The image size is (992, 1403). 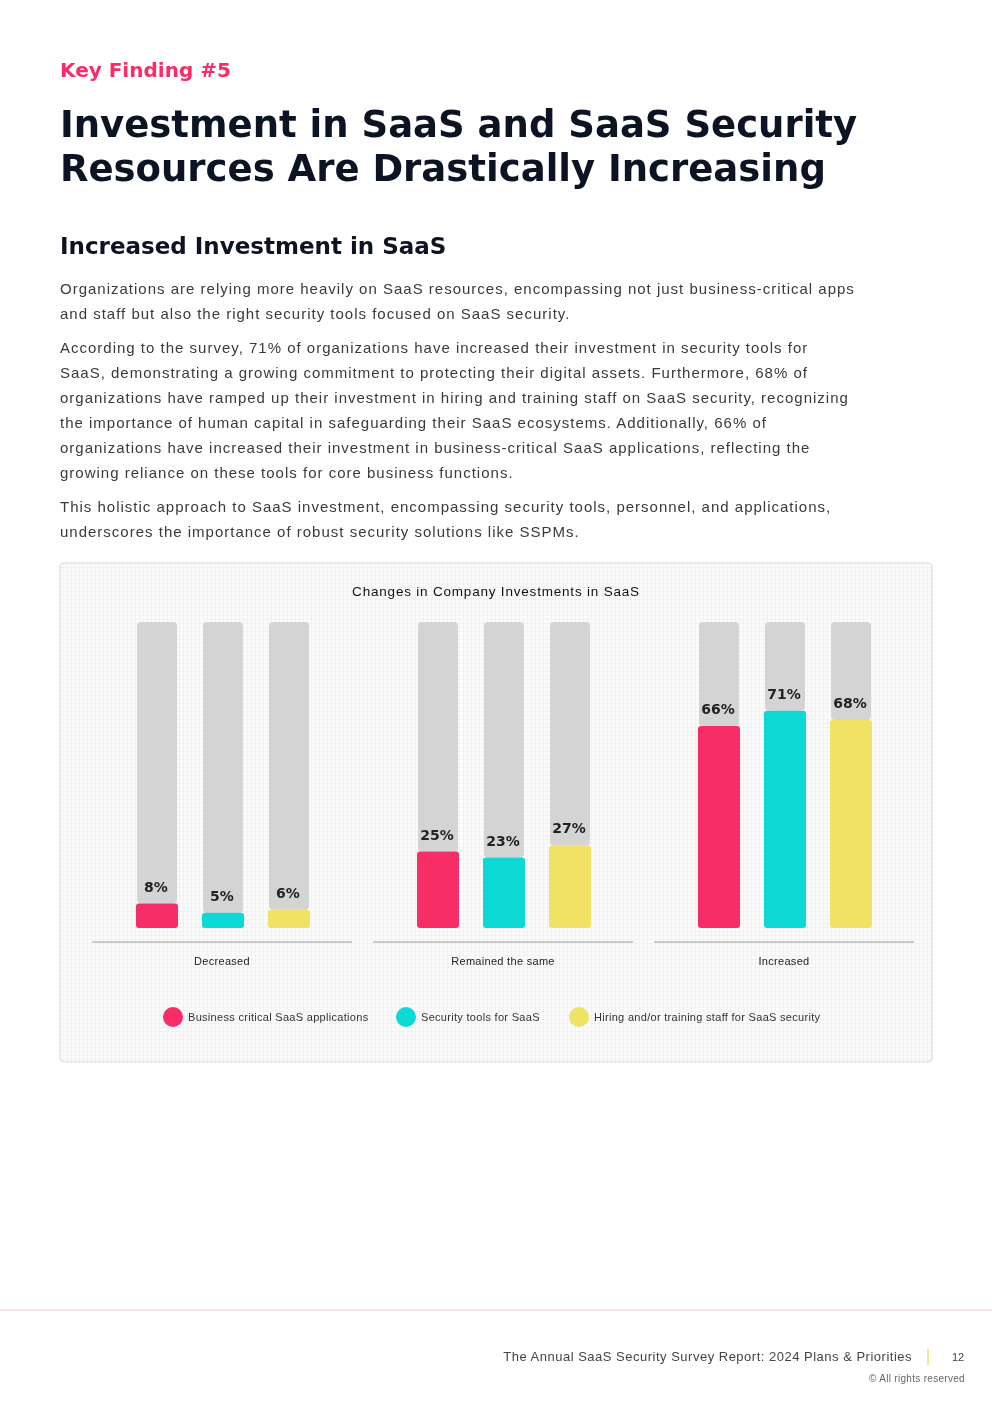 What do you see at coordinates (958, 1357) in the screenshot?
I see `text: 12` at bounding box center [958, 1357].